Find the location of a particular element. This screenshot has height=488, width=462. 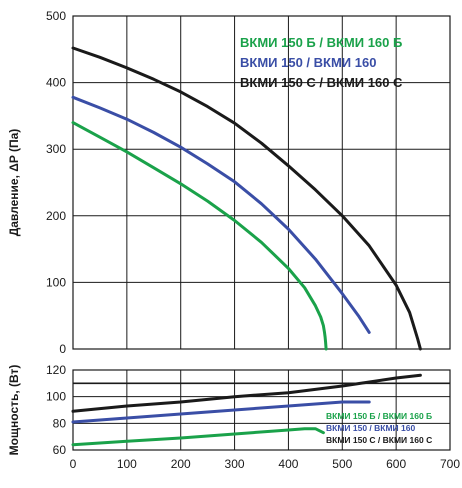

y-axis-label: Мощность, (Вт) is located at coordinates (14, 410).